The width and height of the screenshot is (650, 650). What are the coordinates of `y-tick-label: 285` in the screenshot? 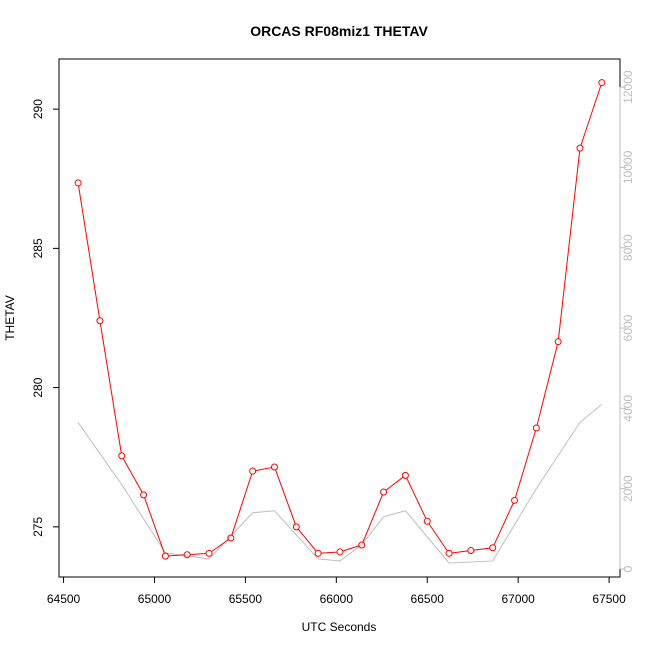 It's located at (38, 248).